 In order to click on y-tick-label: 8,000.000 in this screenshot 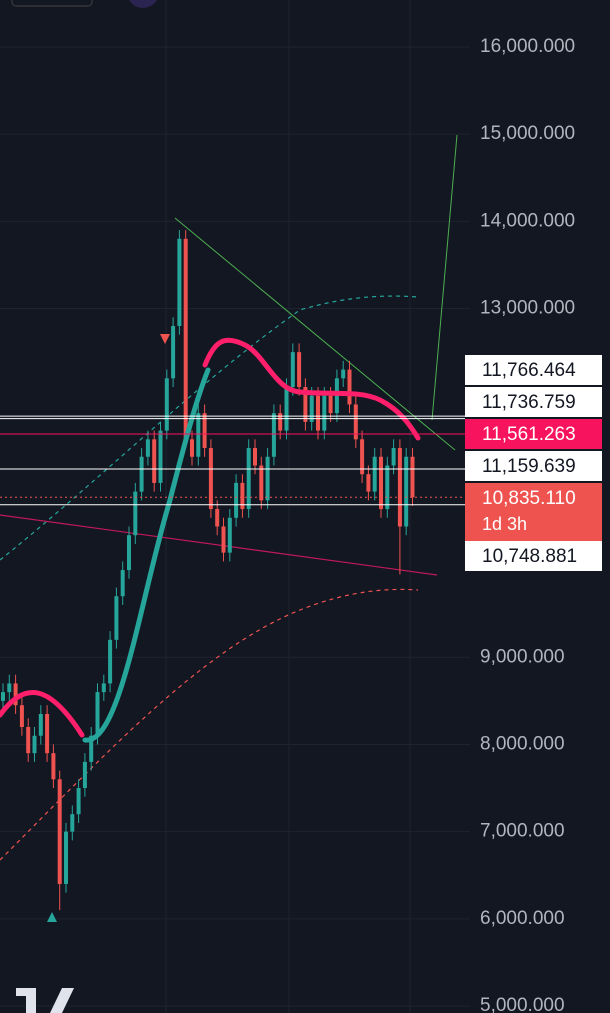, I will do `click(522, 743)`.